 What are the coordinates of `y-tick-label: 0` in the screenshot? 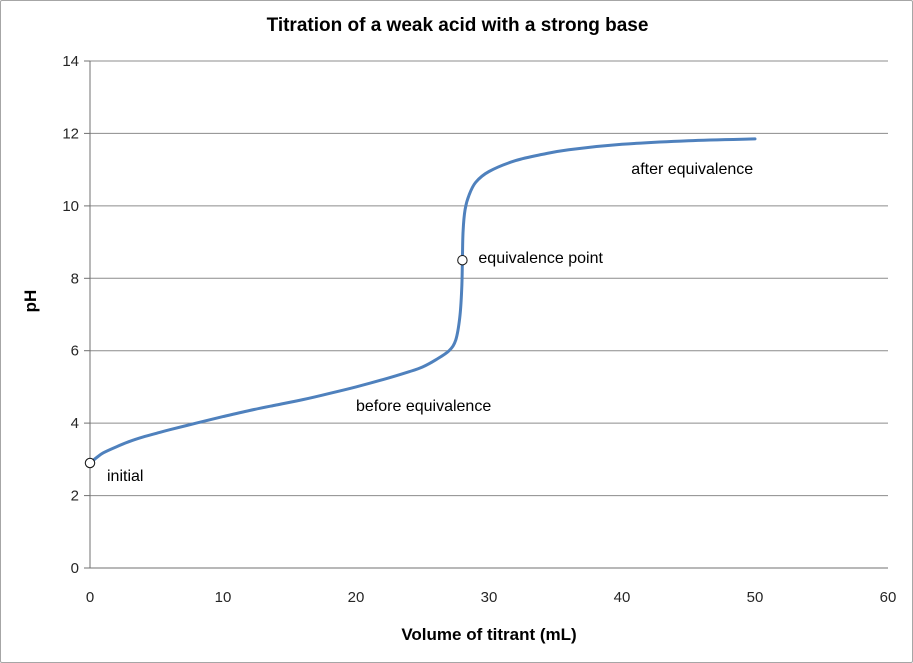 It's located at (75, 568).